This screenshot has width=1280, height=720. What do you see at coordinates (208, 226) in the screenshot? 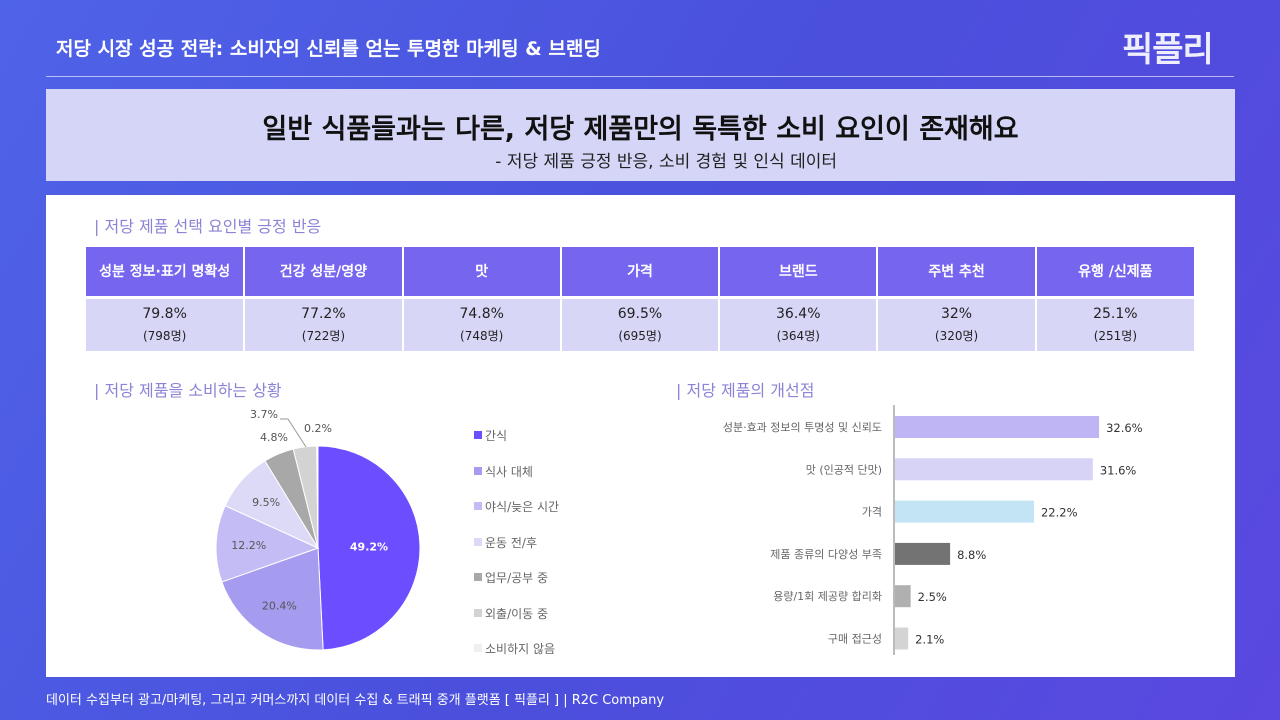
I see `table-section-title: | 저당 제품 선택 요인별 긍정 반응` at bounding box center [208, 226].